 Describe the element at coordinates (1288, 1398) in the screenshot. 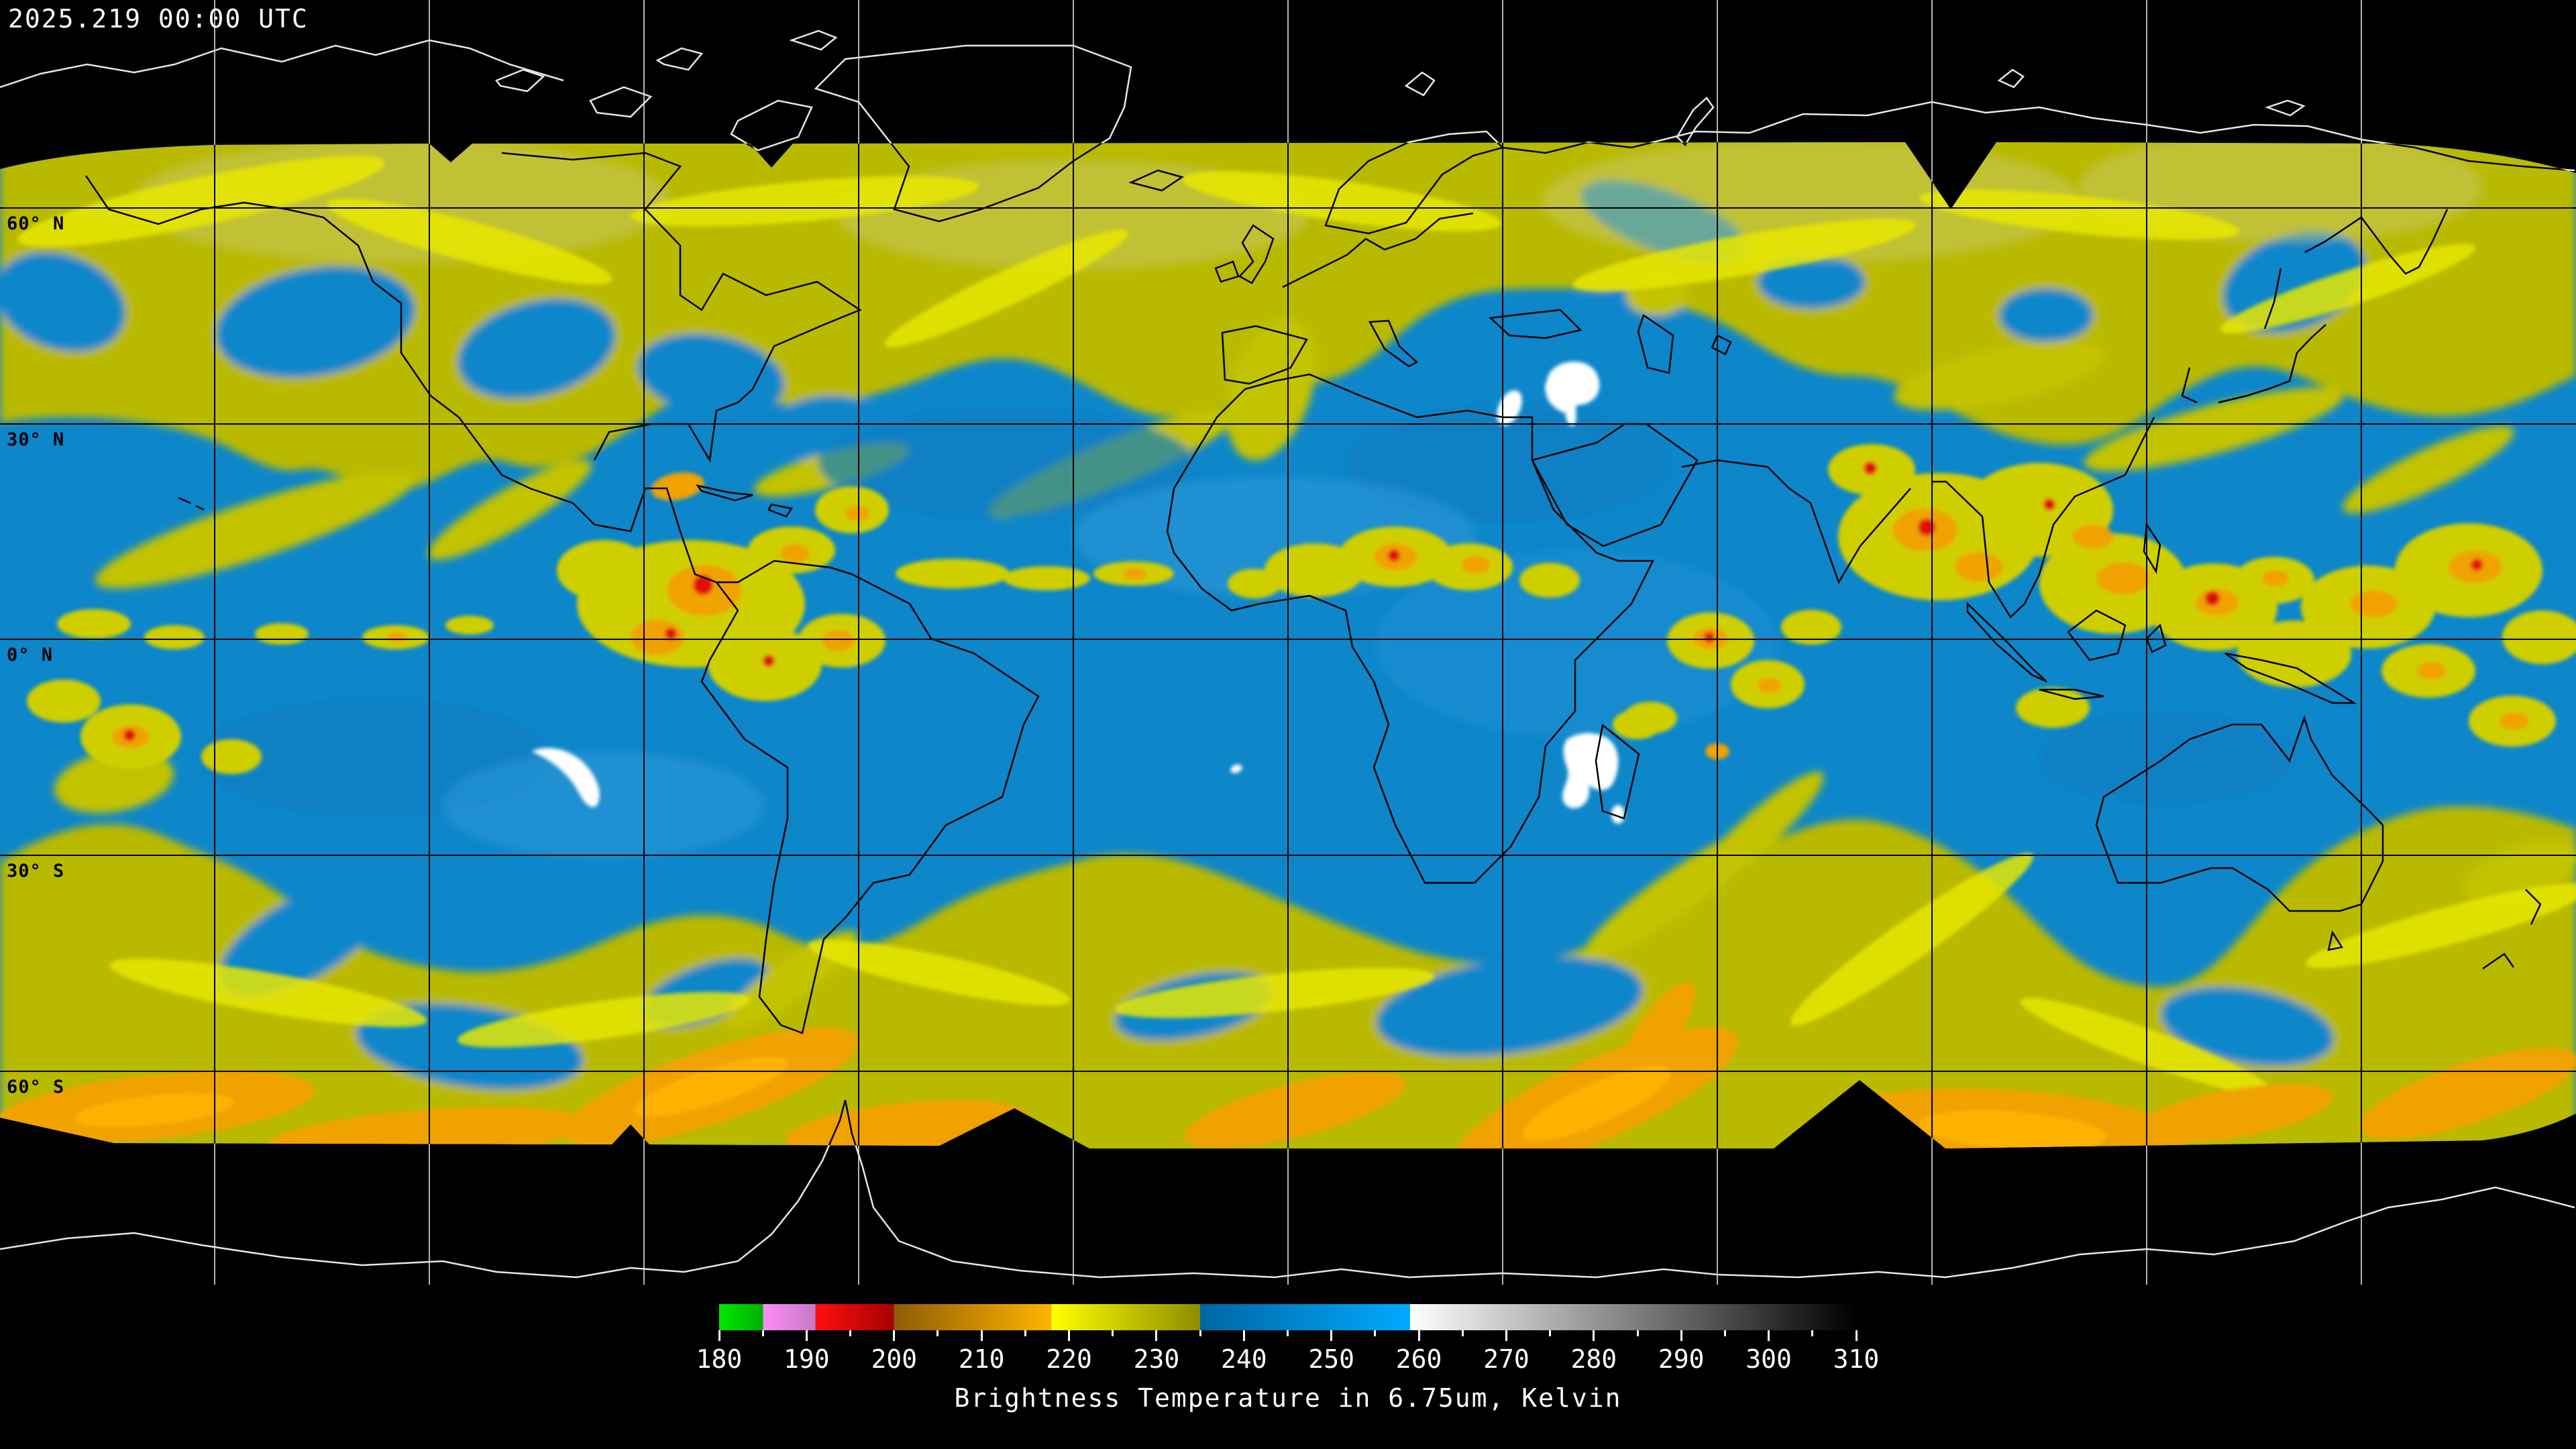

I see `colorbar-title: Brightness Temperature in 6.75um, Kelvin` at that location.